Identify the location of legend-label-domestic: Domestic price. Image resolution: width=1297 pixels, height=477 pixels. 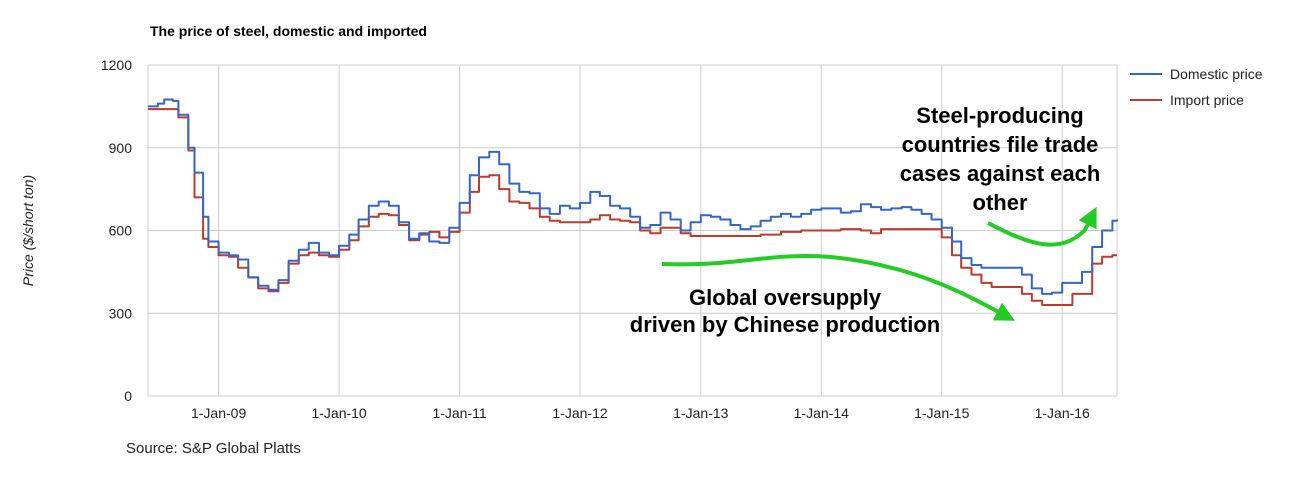
(1216, 74).